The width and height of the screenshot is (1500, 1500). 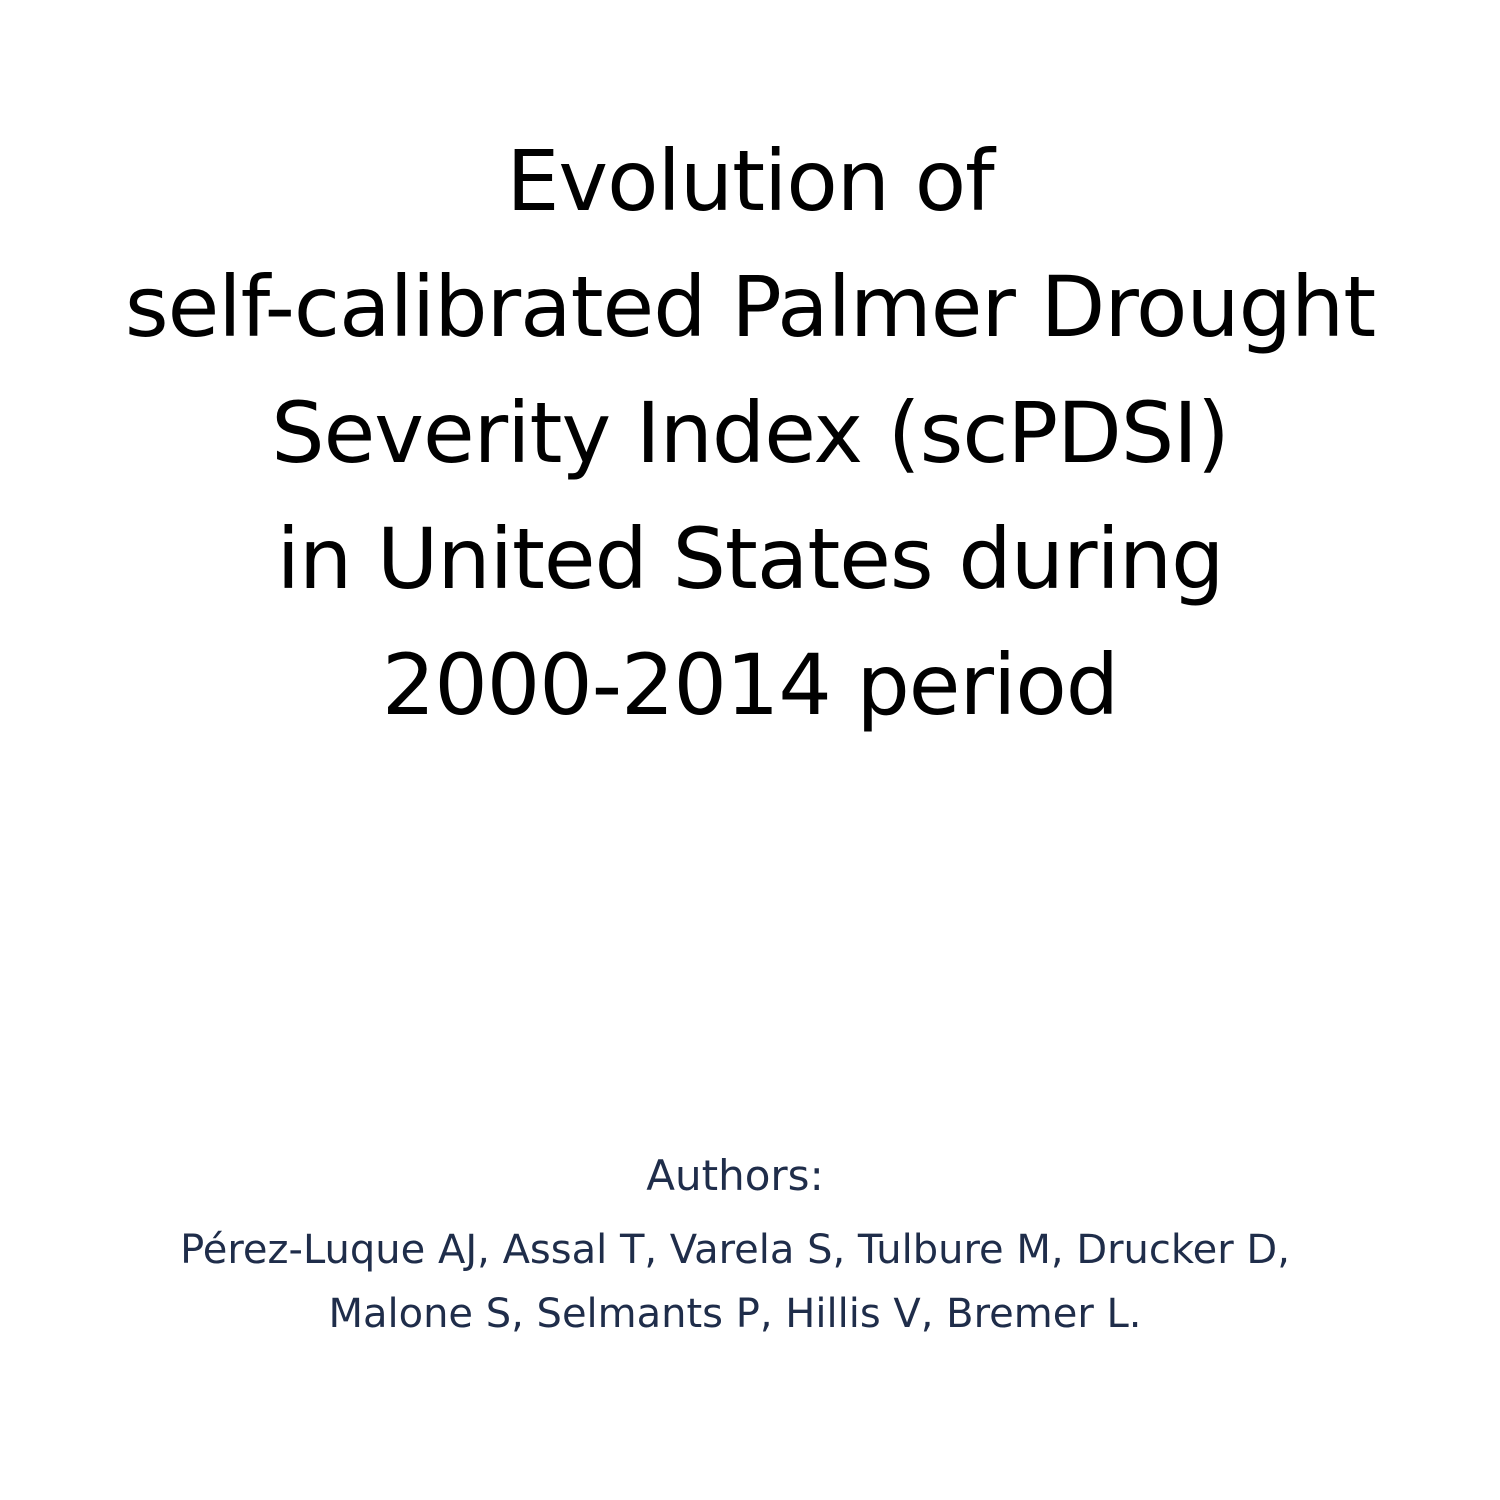 I want to click on title-line-3: Severity Index (scPDSI), so click(x=750, y=433).